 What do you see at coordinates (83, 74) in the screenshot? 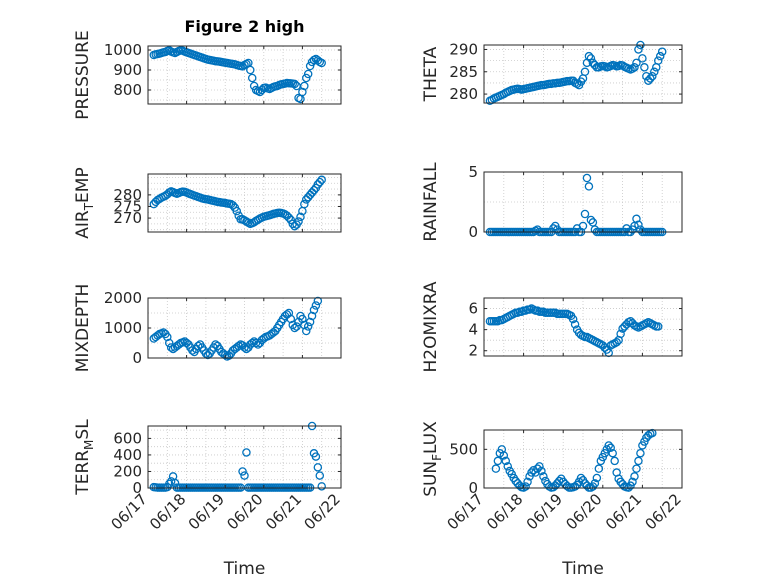
I see `y-axis-label: PRESSURE` at bounding box center [83, 74].